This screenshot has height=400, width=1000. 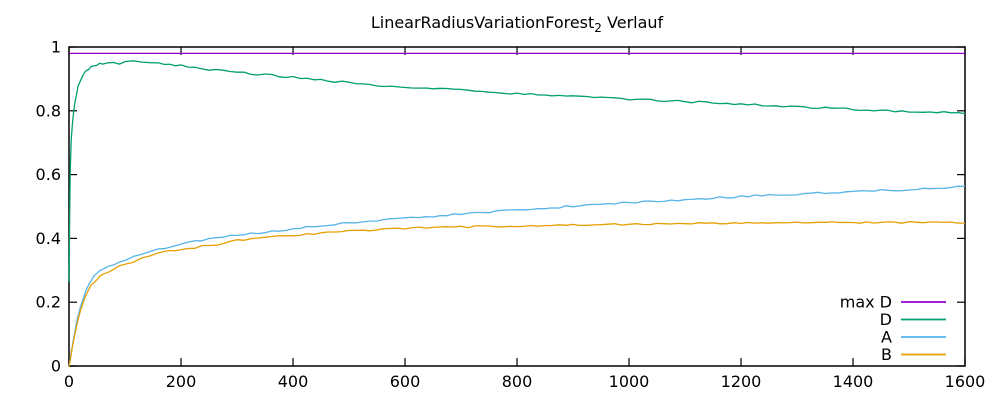 What do you see at coordinates (853, 381) in the screenshot?
I see `x-tick-label: 1400` at bounding box center [853, 381].